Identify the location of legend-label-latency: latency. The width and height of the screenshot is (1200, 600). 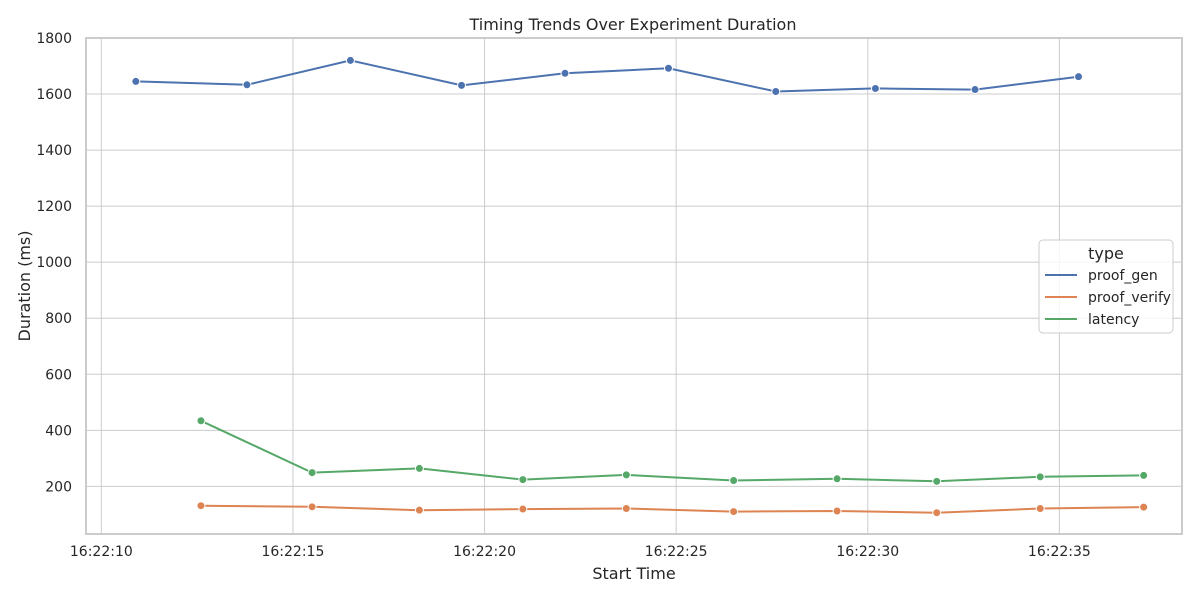
(1113, 320).